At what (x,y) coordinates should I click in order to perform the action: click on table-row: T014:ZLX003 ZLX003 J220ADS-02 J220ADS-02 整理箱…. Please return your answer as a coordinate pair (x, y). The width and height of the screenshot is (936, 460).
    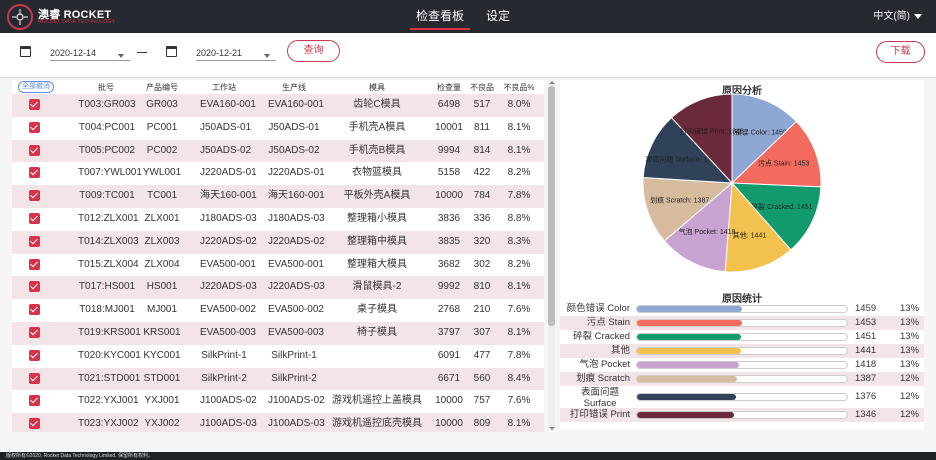
    Looking at the image, I should click on (278, 242).